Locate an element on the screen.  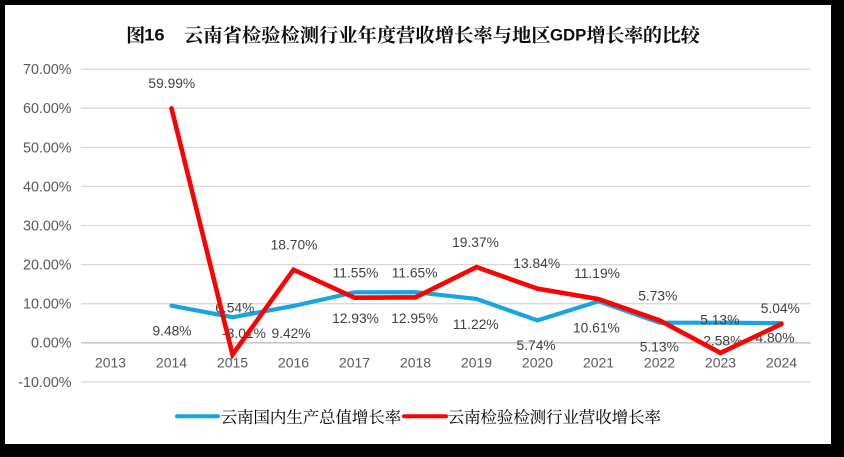
svg-text: 2014 is located at coordinates (171, 362).